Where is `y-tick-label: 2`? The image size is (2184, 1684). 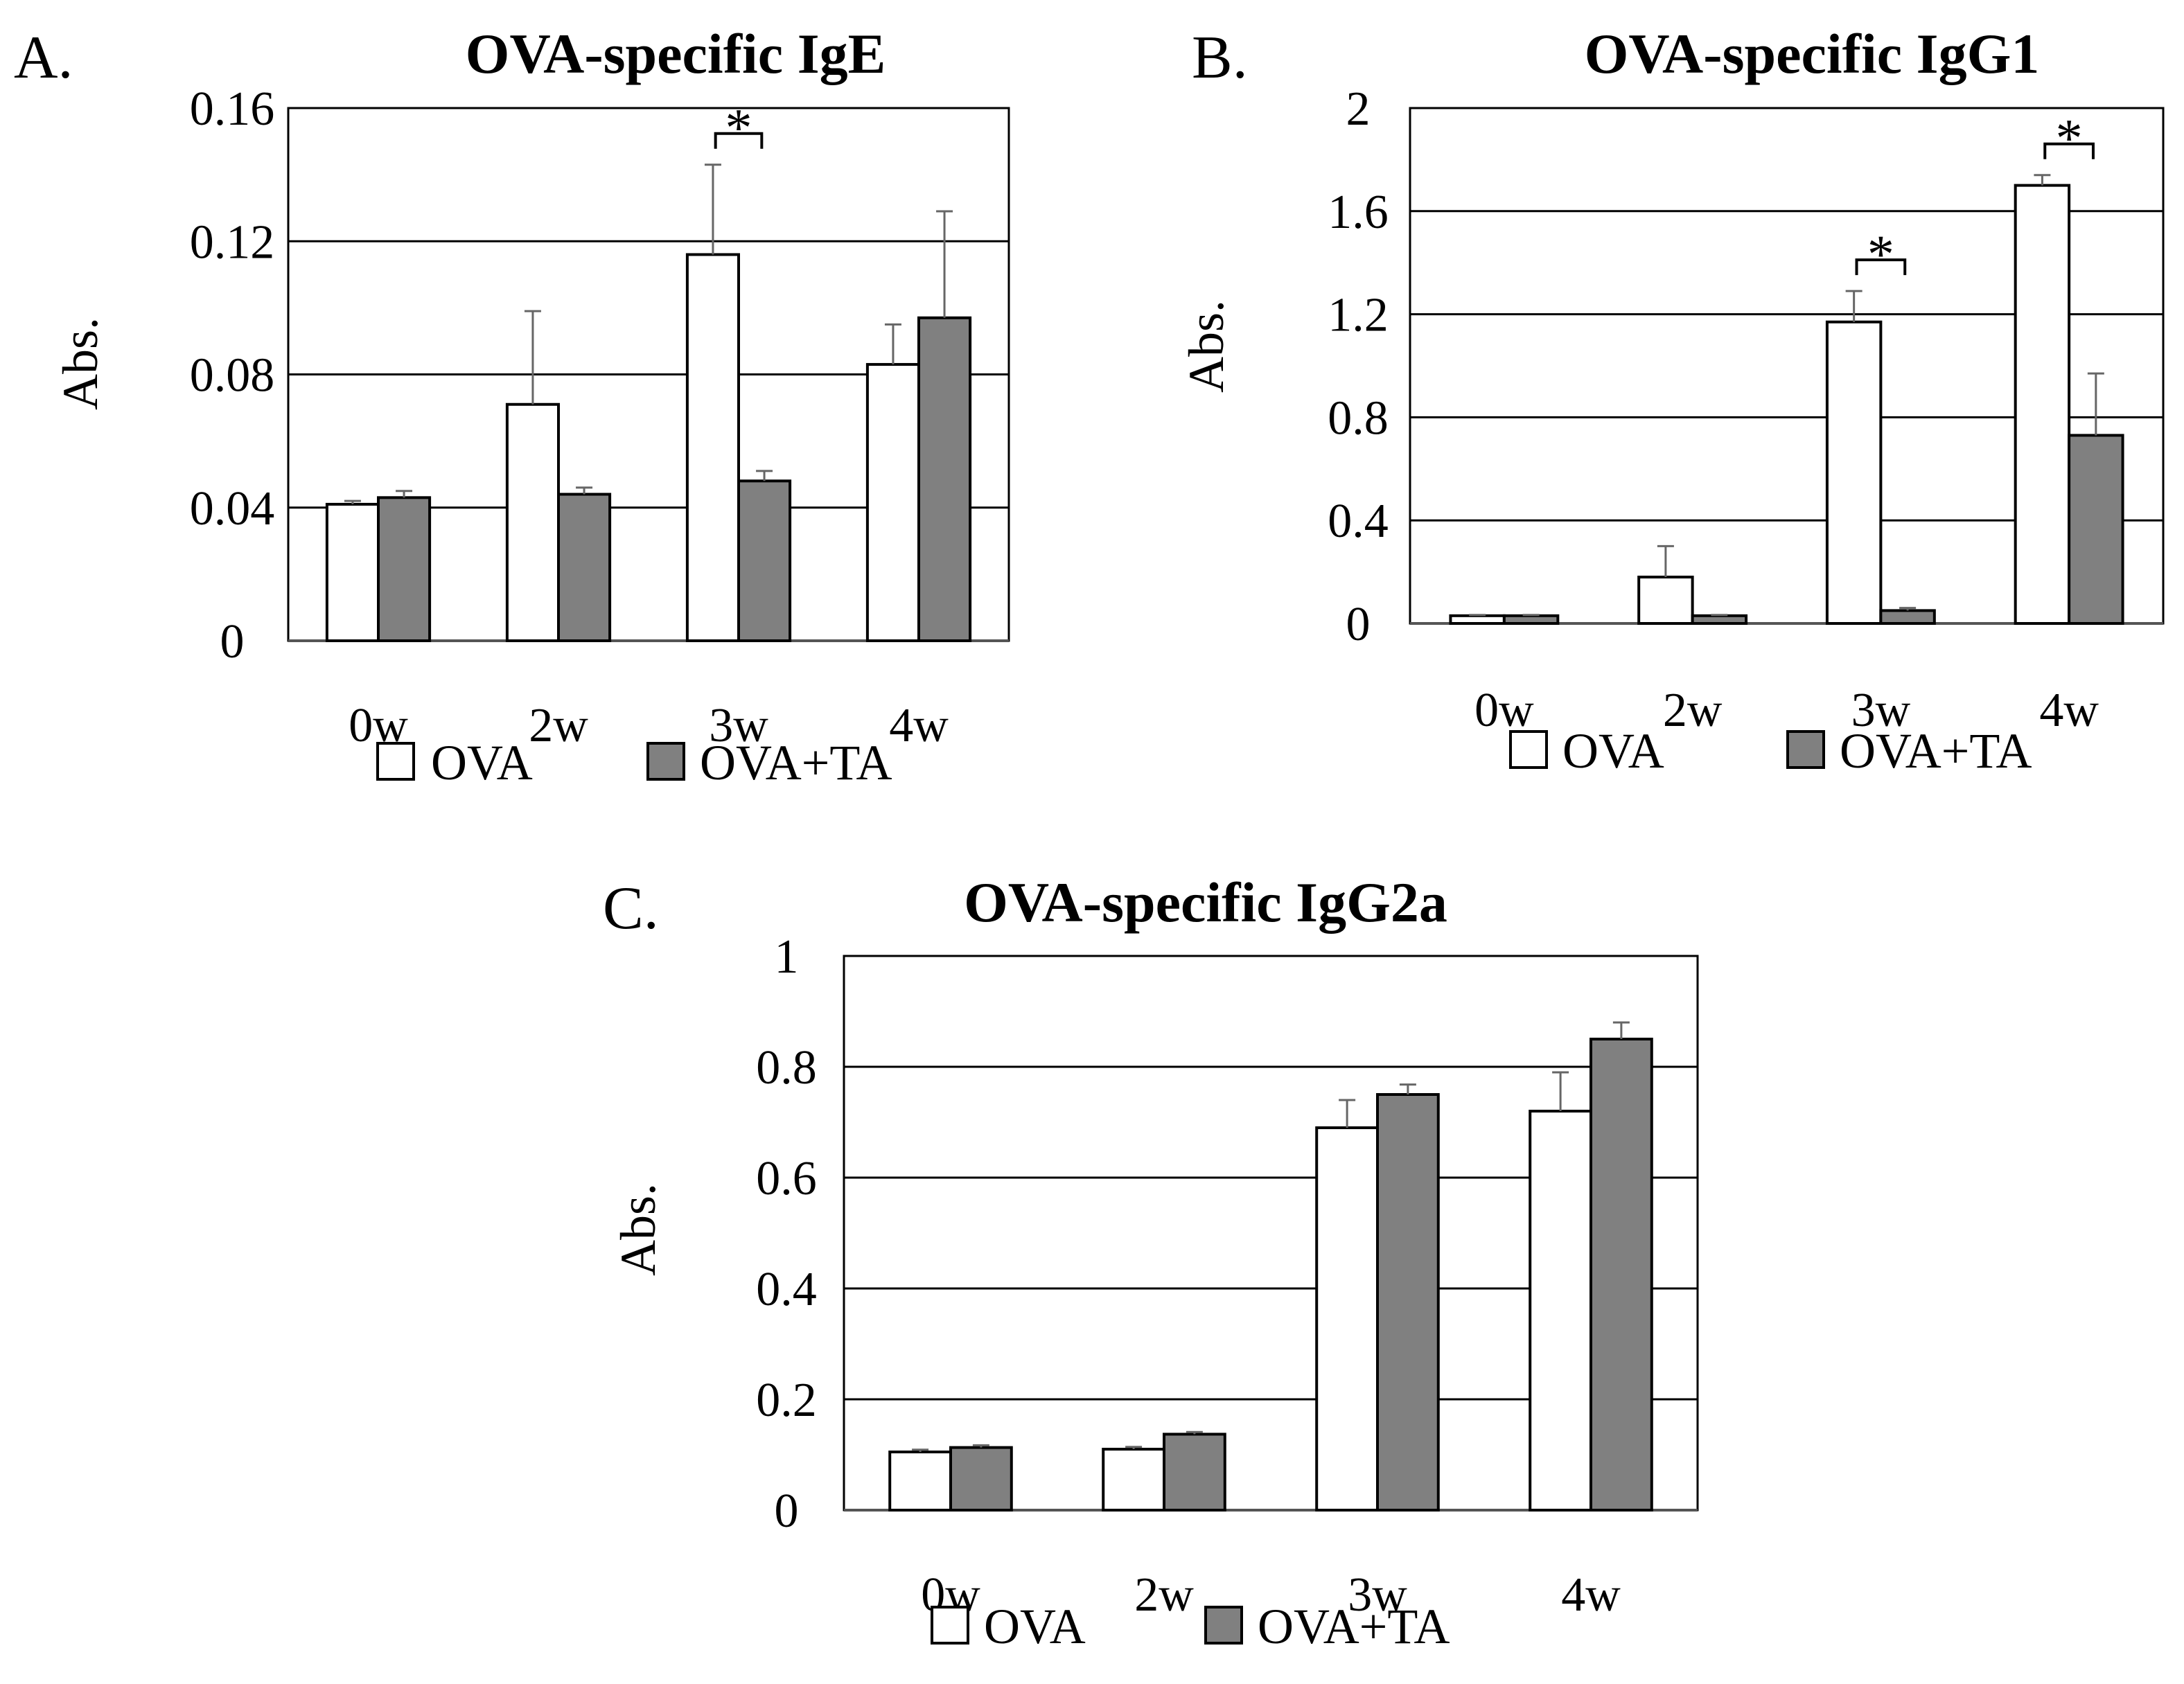 y-tick-label: 2 is located at coordinates (1358, 109).